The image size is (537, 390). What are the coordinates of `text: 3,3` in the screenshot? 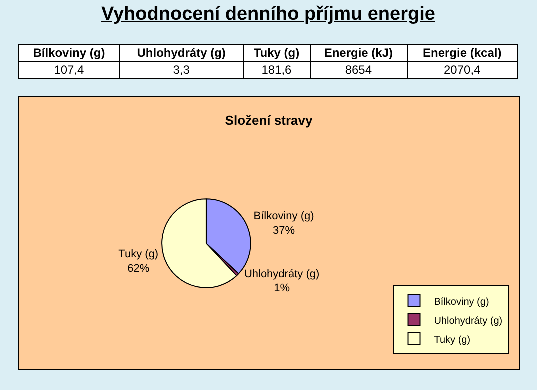 It's located at (182, 70).